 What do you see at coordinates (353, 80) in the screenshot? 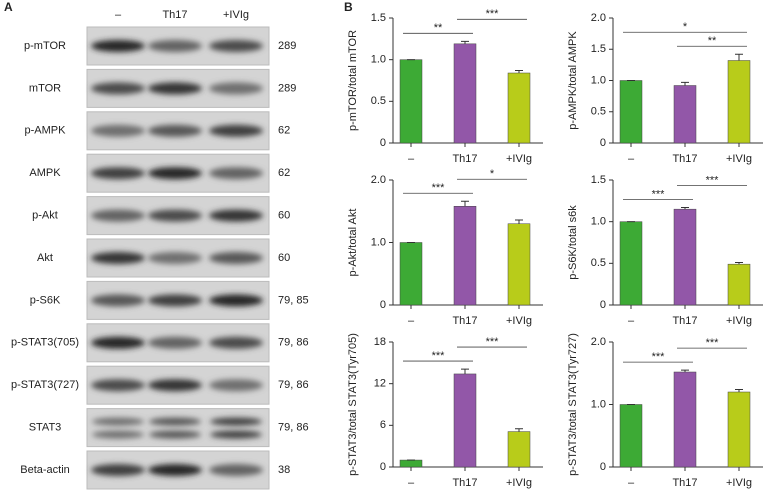
I see `y-axis-title: p-mTOR/total mTOR` at bounding box center [353, 80].